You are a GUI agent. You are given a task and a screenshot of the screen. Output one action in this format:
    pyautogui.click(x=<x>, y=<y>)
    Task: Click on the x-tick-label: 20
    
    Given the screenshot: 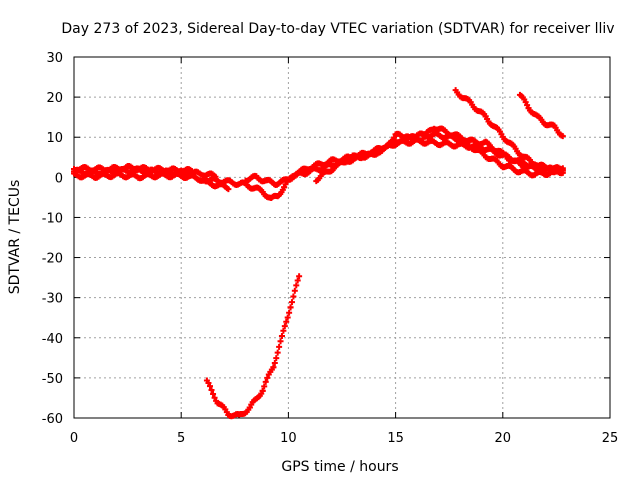 What is the action you would take?
    pyautogui.click(x=503, y=438)
    